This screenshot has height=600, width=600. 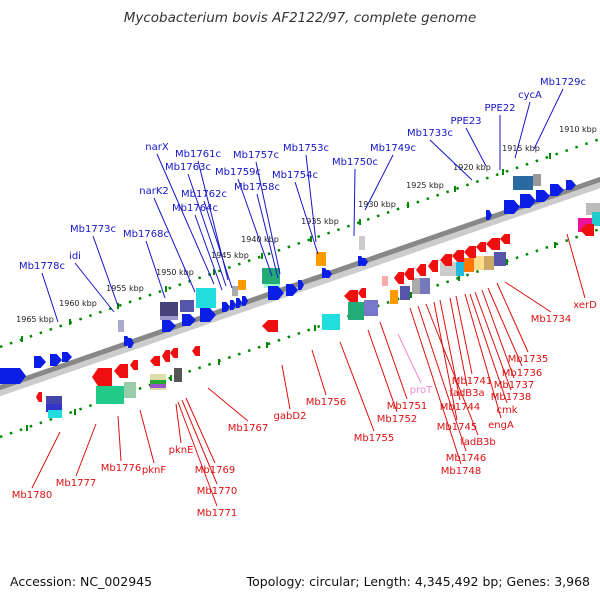 I want to click on gene-label-mb1735: Mb1735, so click(x=528, y=359).